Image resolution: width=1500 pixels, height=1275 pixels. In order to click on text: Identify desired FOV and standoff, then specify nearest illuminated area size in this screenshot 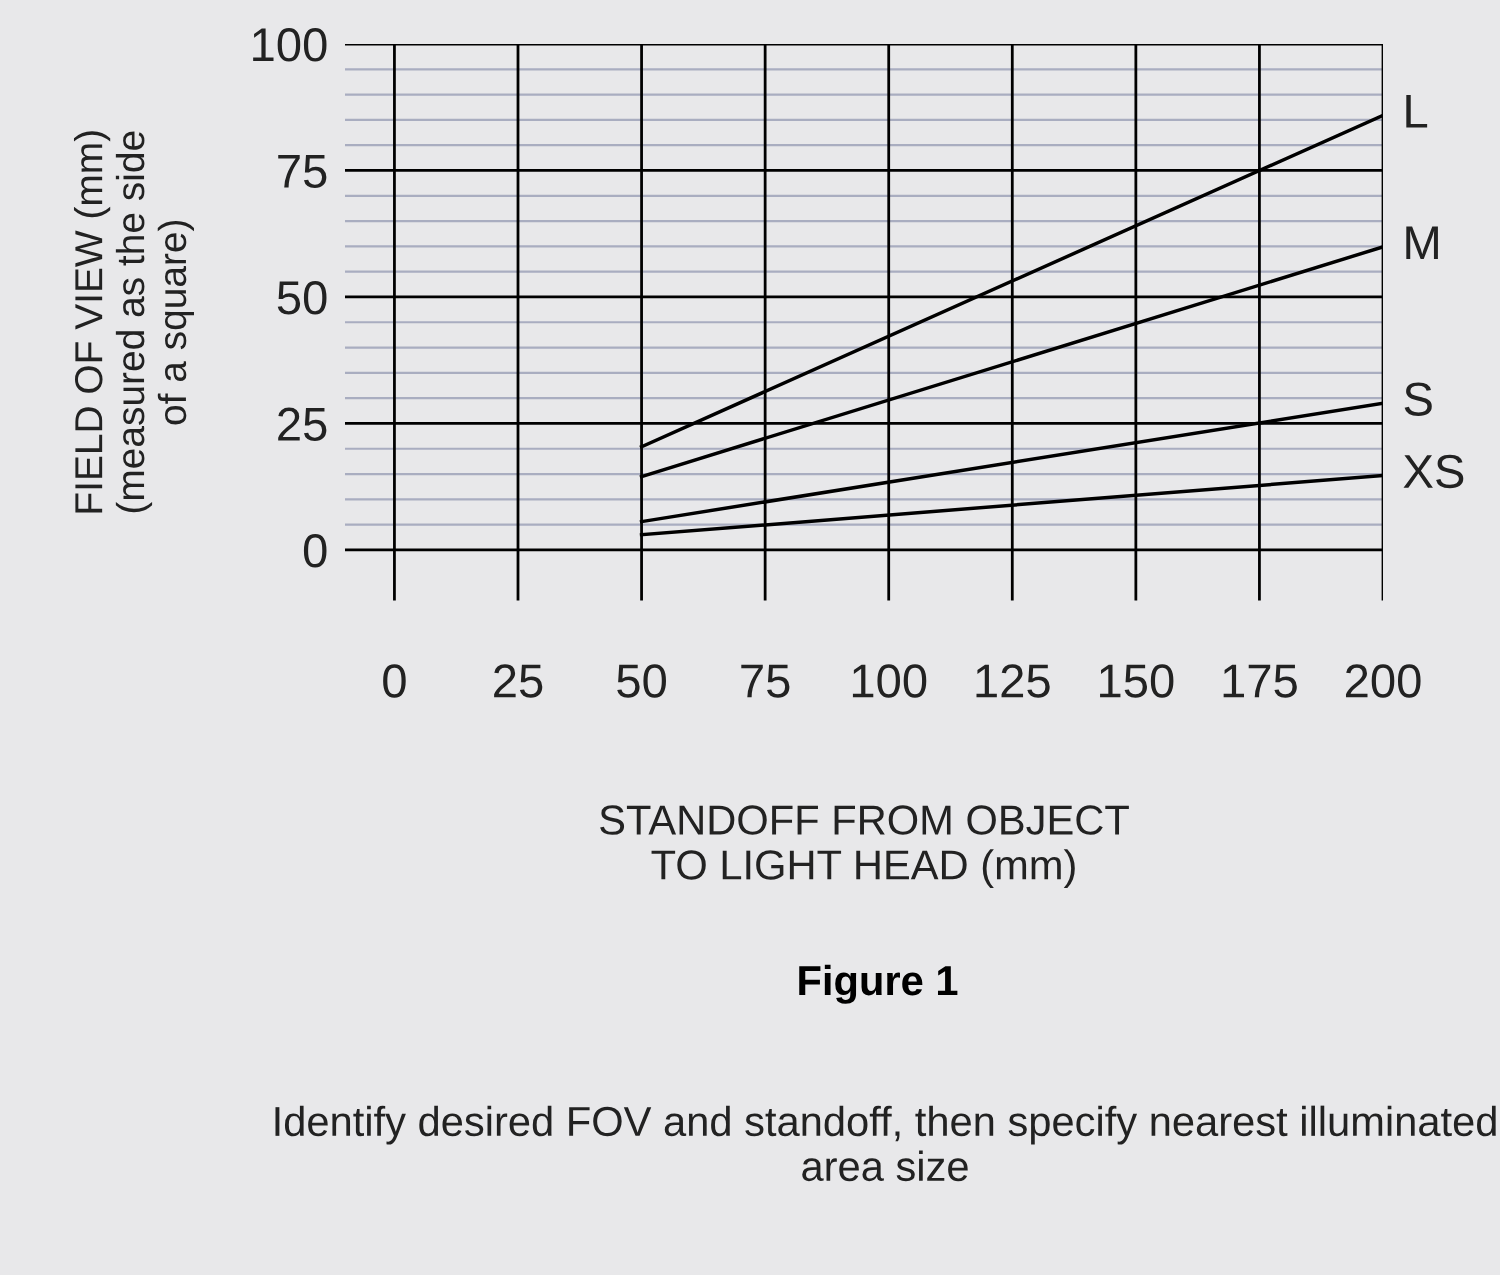, I will do `click(885, 1143)`.